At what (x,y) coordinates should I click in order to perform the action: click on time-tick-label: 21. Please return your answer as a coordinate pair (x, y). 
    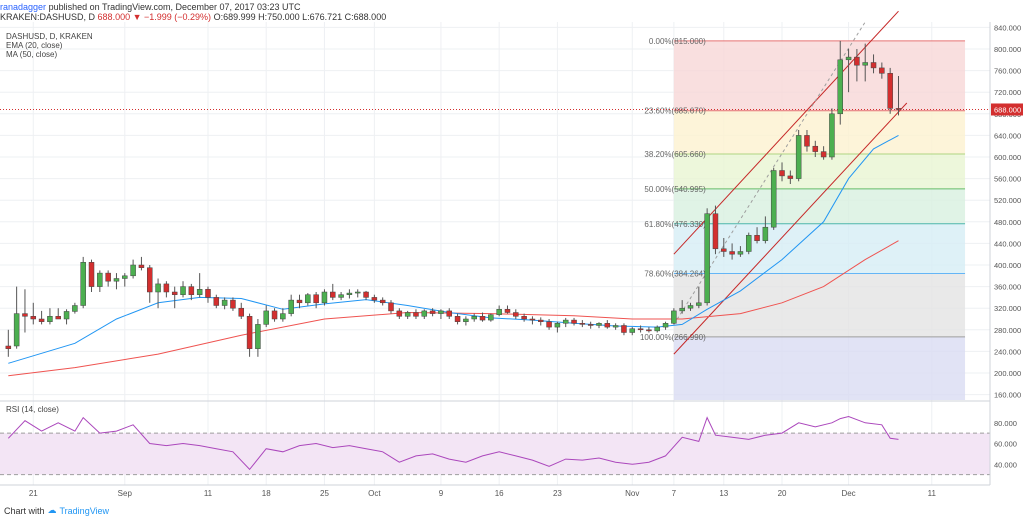
    Looking at the image, I should click on (33, 493).